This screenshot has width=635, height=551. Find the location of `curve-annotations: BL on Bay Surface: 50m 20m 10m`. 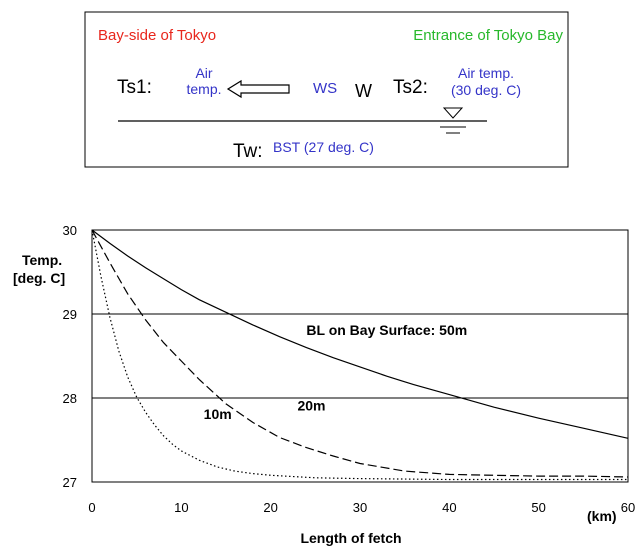

curve-annotations: BL on Bay Surface: 50m 20m 10m is located at coordinates (336, 372).